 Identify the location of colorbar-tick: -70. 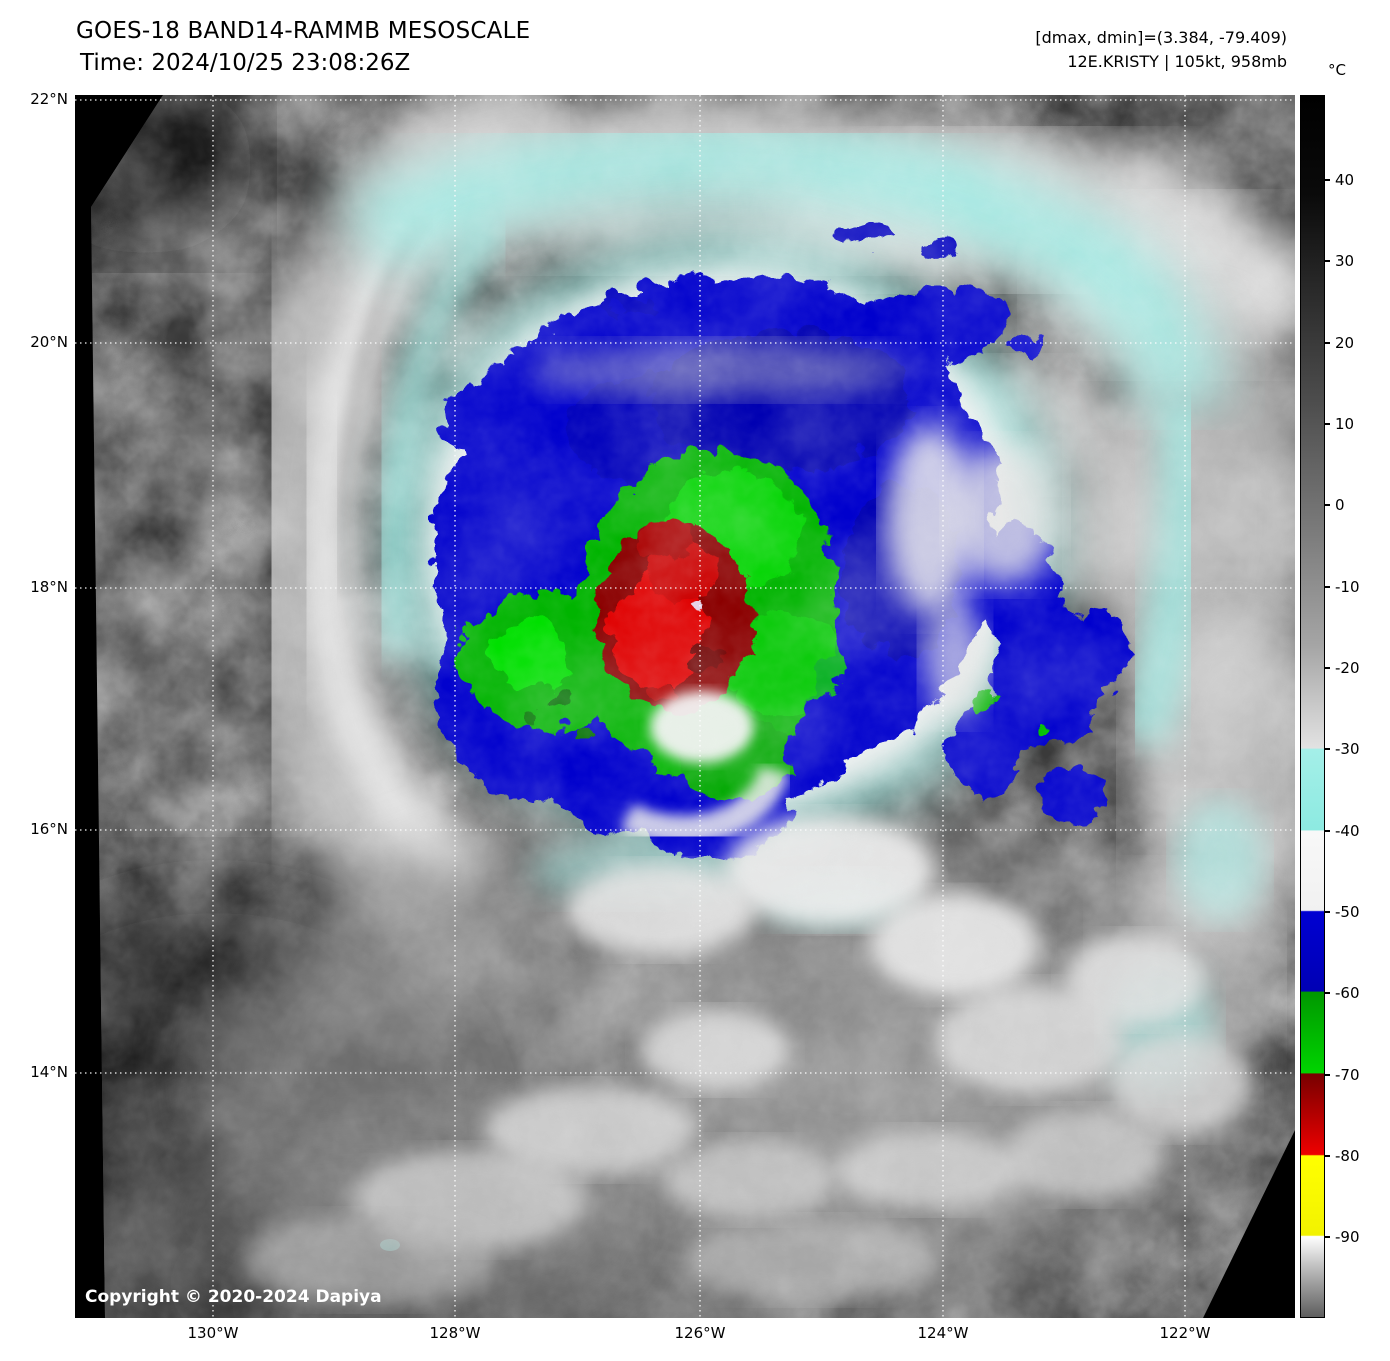
(1342, 1075).